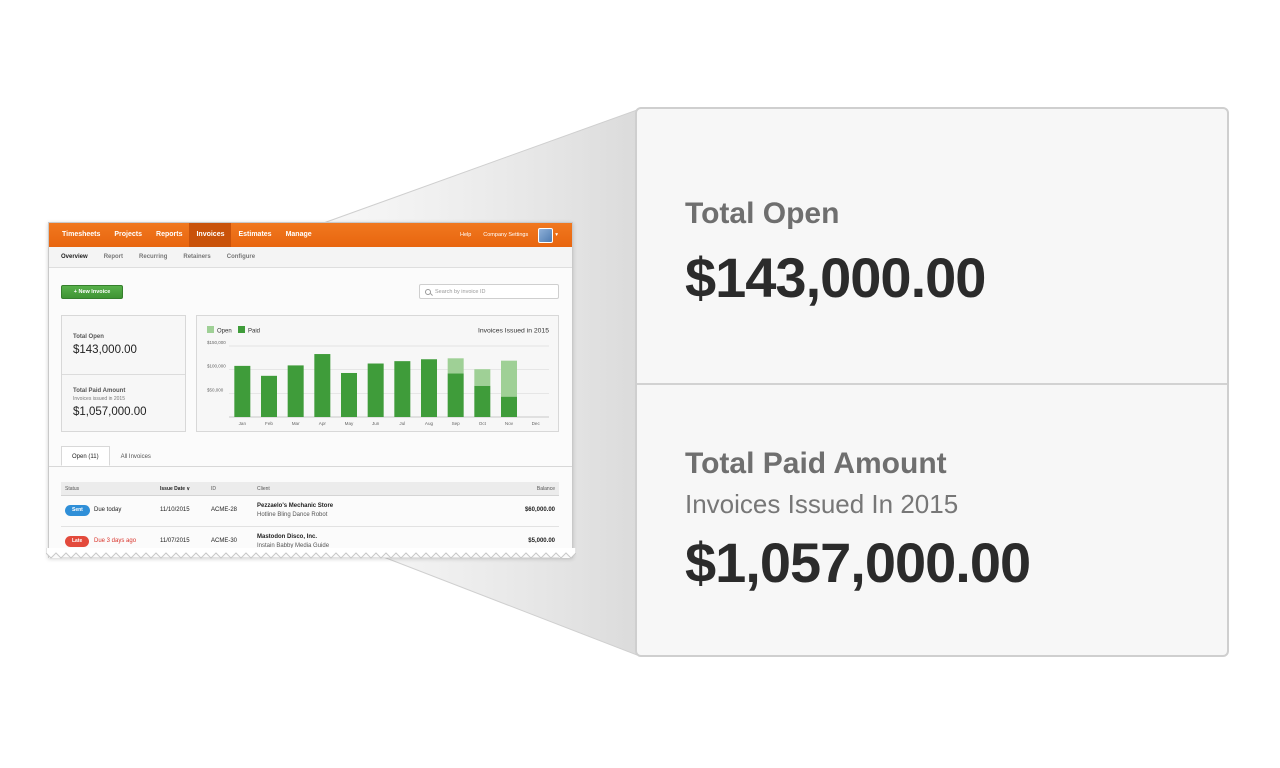  I want to click on chart-title: Invoices Issued in 2015, so click(513, 331).